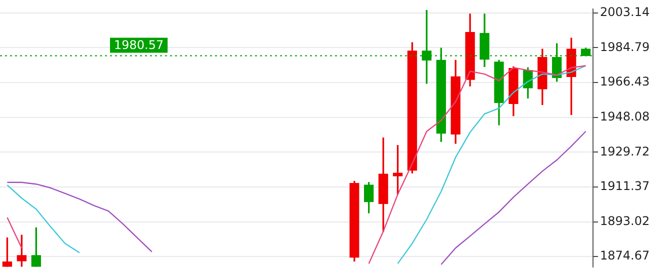 The width and height of the screenshot is (657, 276). What do you see at coordinates (625, 12) in the screenshot?
I see `y-tick-label: 2003.14` at bounding box center [625, 12].